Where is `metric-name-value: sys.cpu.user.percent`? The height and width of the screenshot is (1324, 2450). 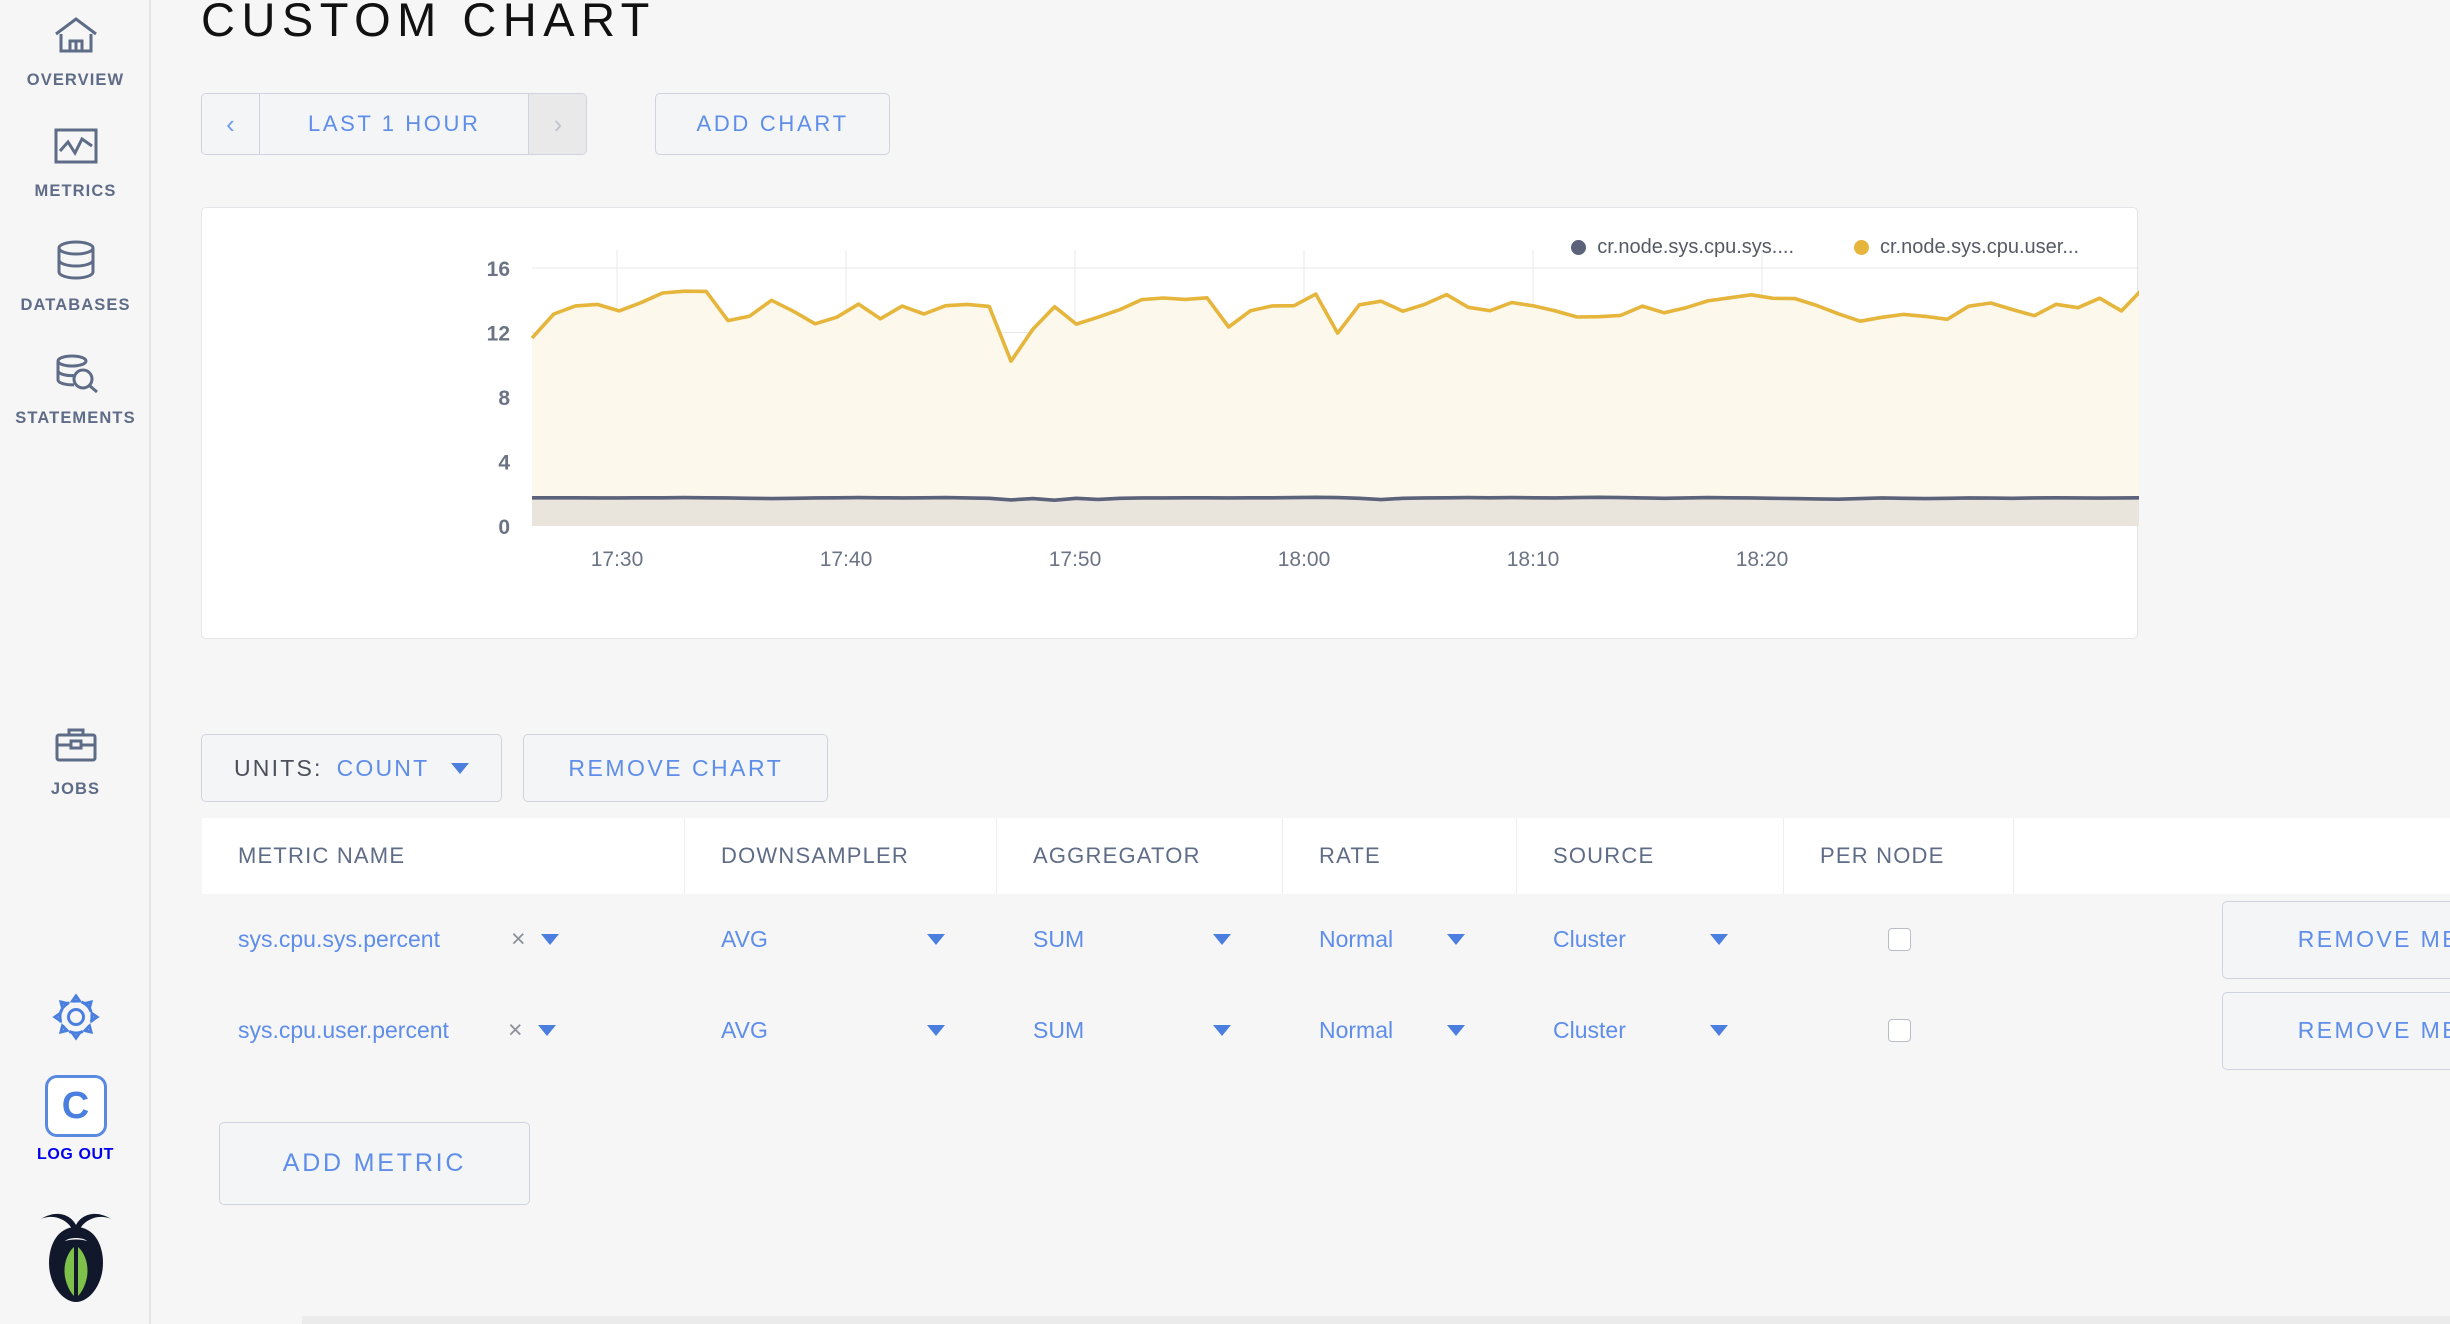 metric-name-value: sys.cpu.user.percent is located at coordinates (343, 1030).